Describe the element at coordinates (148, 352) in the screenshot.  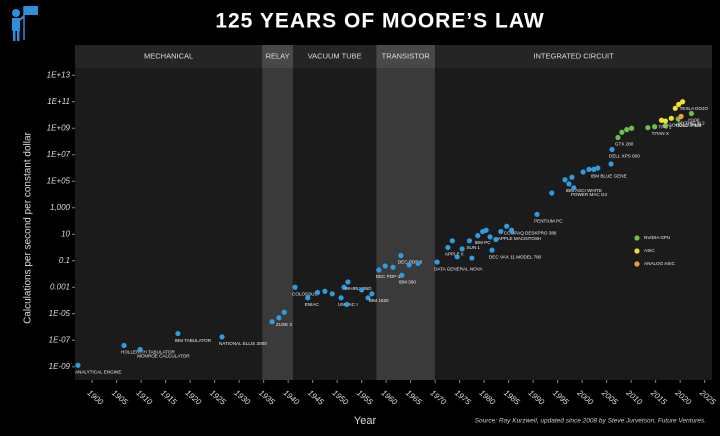
I see `point-label: HOLLERITH TABULATOR` at that location.